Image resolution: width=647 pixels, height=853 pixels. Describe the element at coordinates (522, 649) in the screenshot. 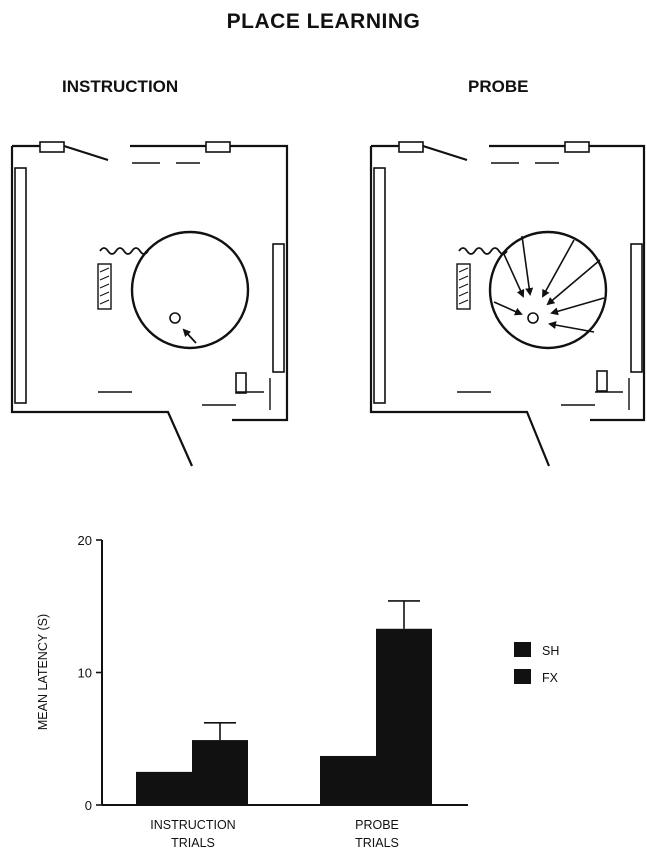

I see `legend-swatch-sh` at that location.